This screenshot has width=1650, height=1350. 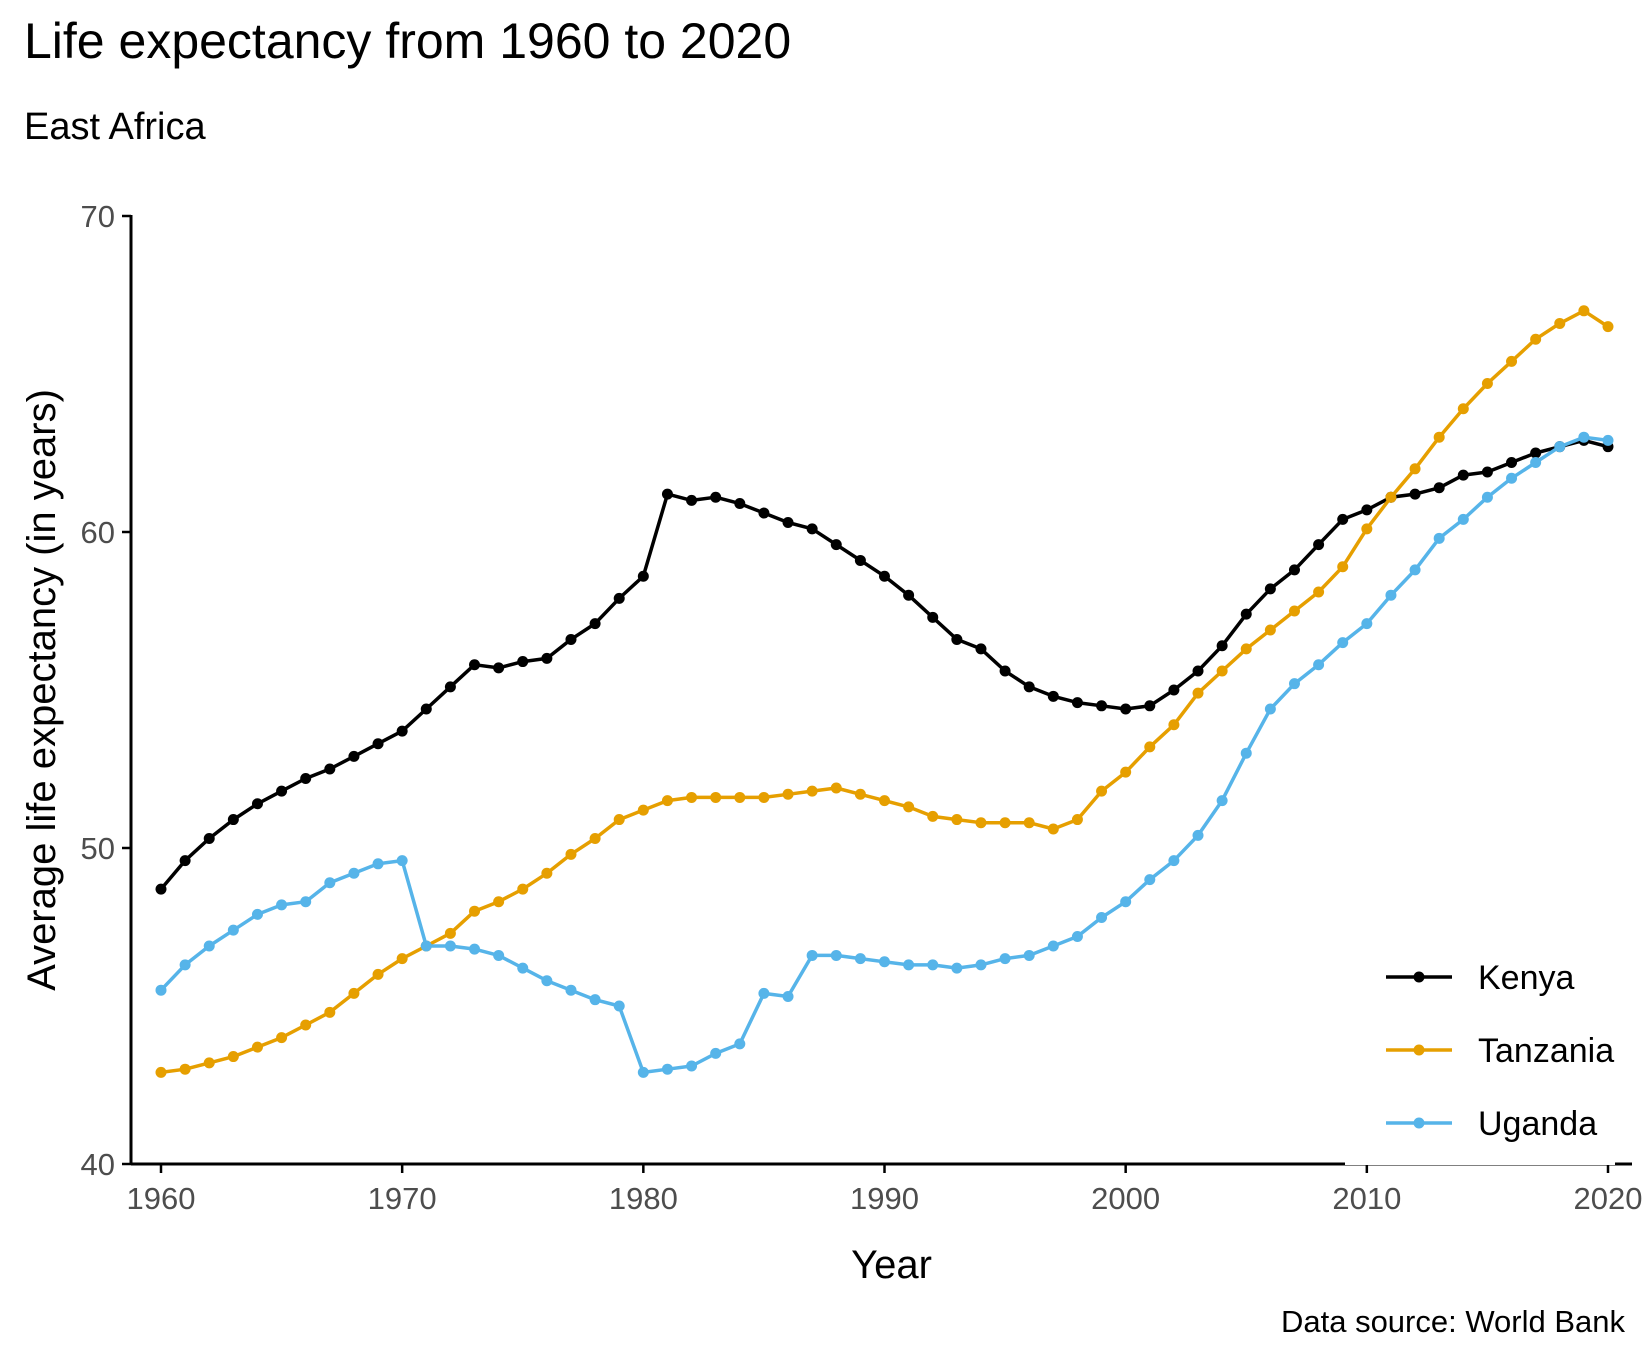 I want to click on legend-item-tanzania: Tanzania, so click(x=1500, y=1051).